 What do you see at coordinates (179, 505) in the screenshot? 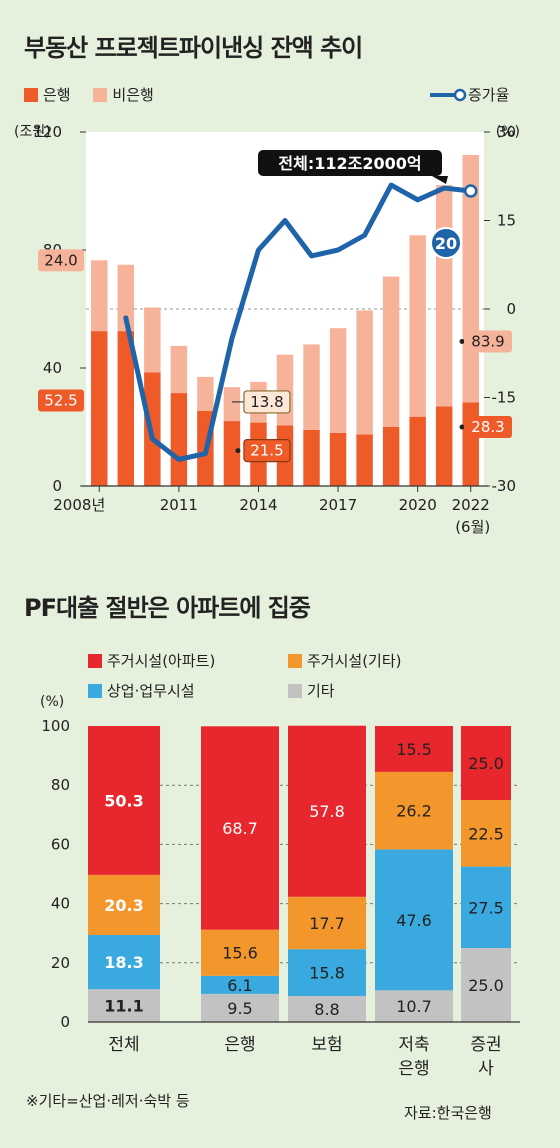
I see `x-tick-label: 2011` at bounding box center [179, 505].